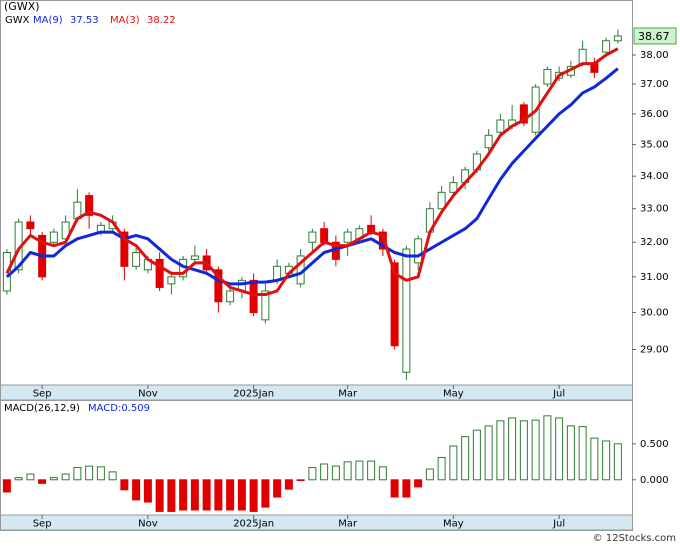 The height and width of the screenshot is (546, 680). I want to click on y-tick-label: 33.00, so click(654, 209).